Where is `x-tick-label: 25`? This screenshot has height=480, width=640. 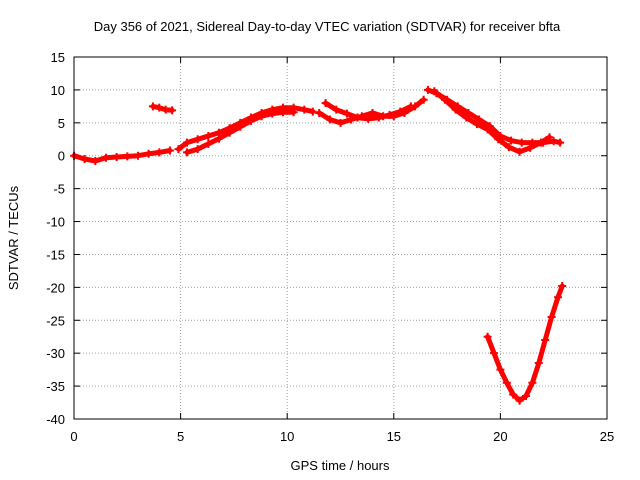
x-tick-label: 25 is located at coordinates (607, 436).